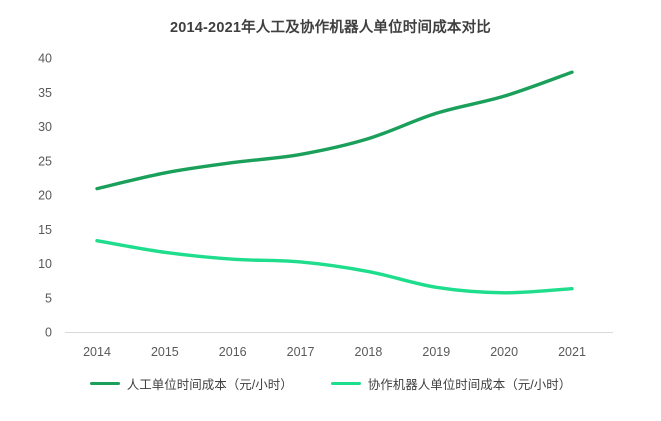 The width and height of the screenshot is (661, 421). Describe the element at coordinates (104, 383) in the screenshot. I see `legend-line-swatch-labor` at that location.